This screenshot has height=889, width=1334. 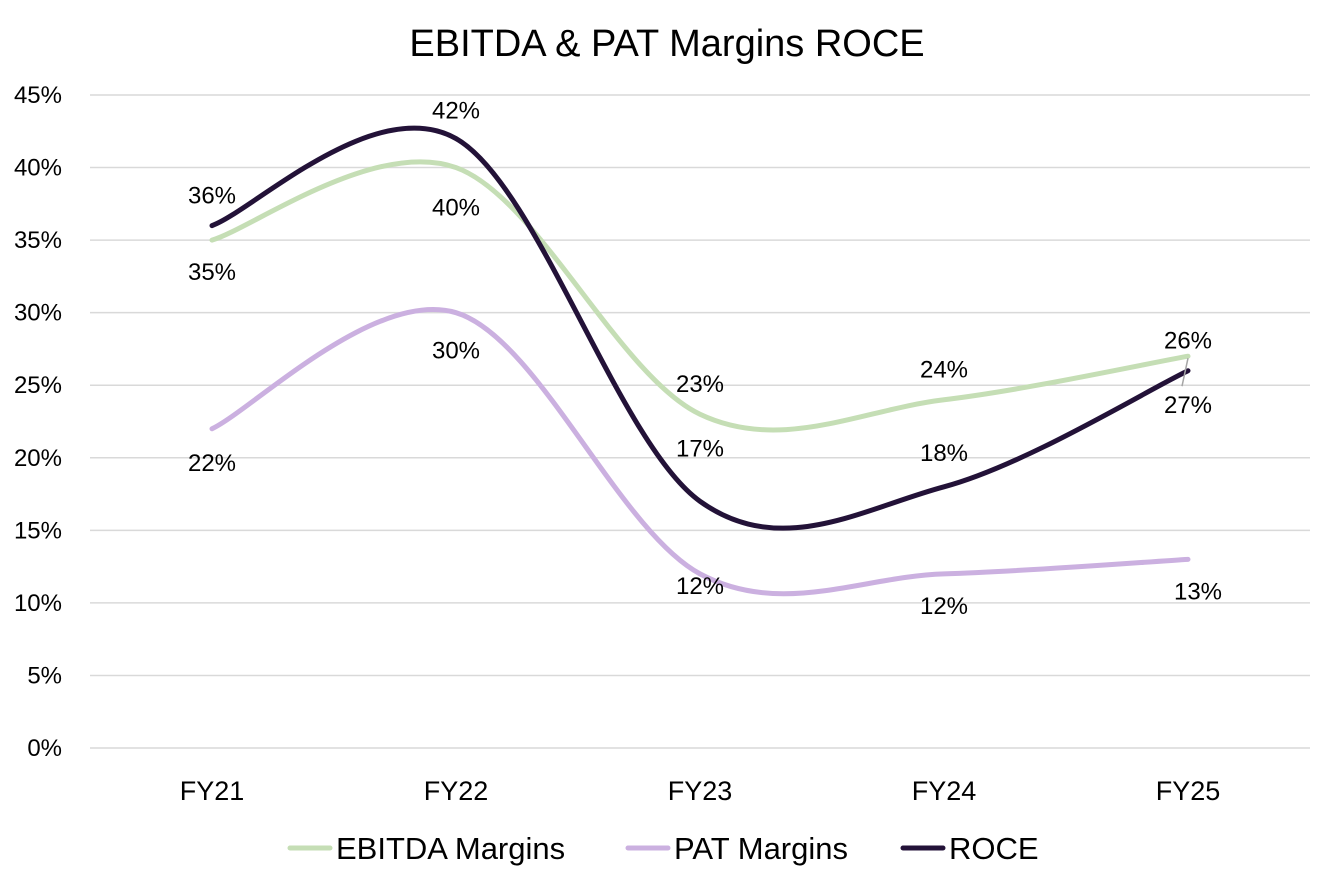 I want to click on data-label: 24%, so click(x=944, y=370).